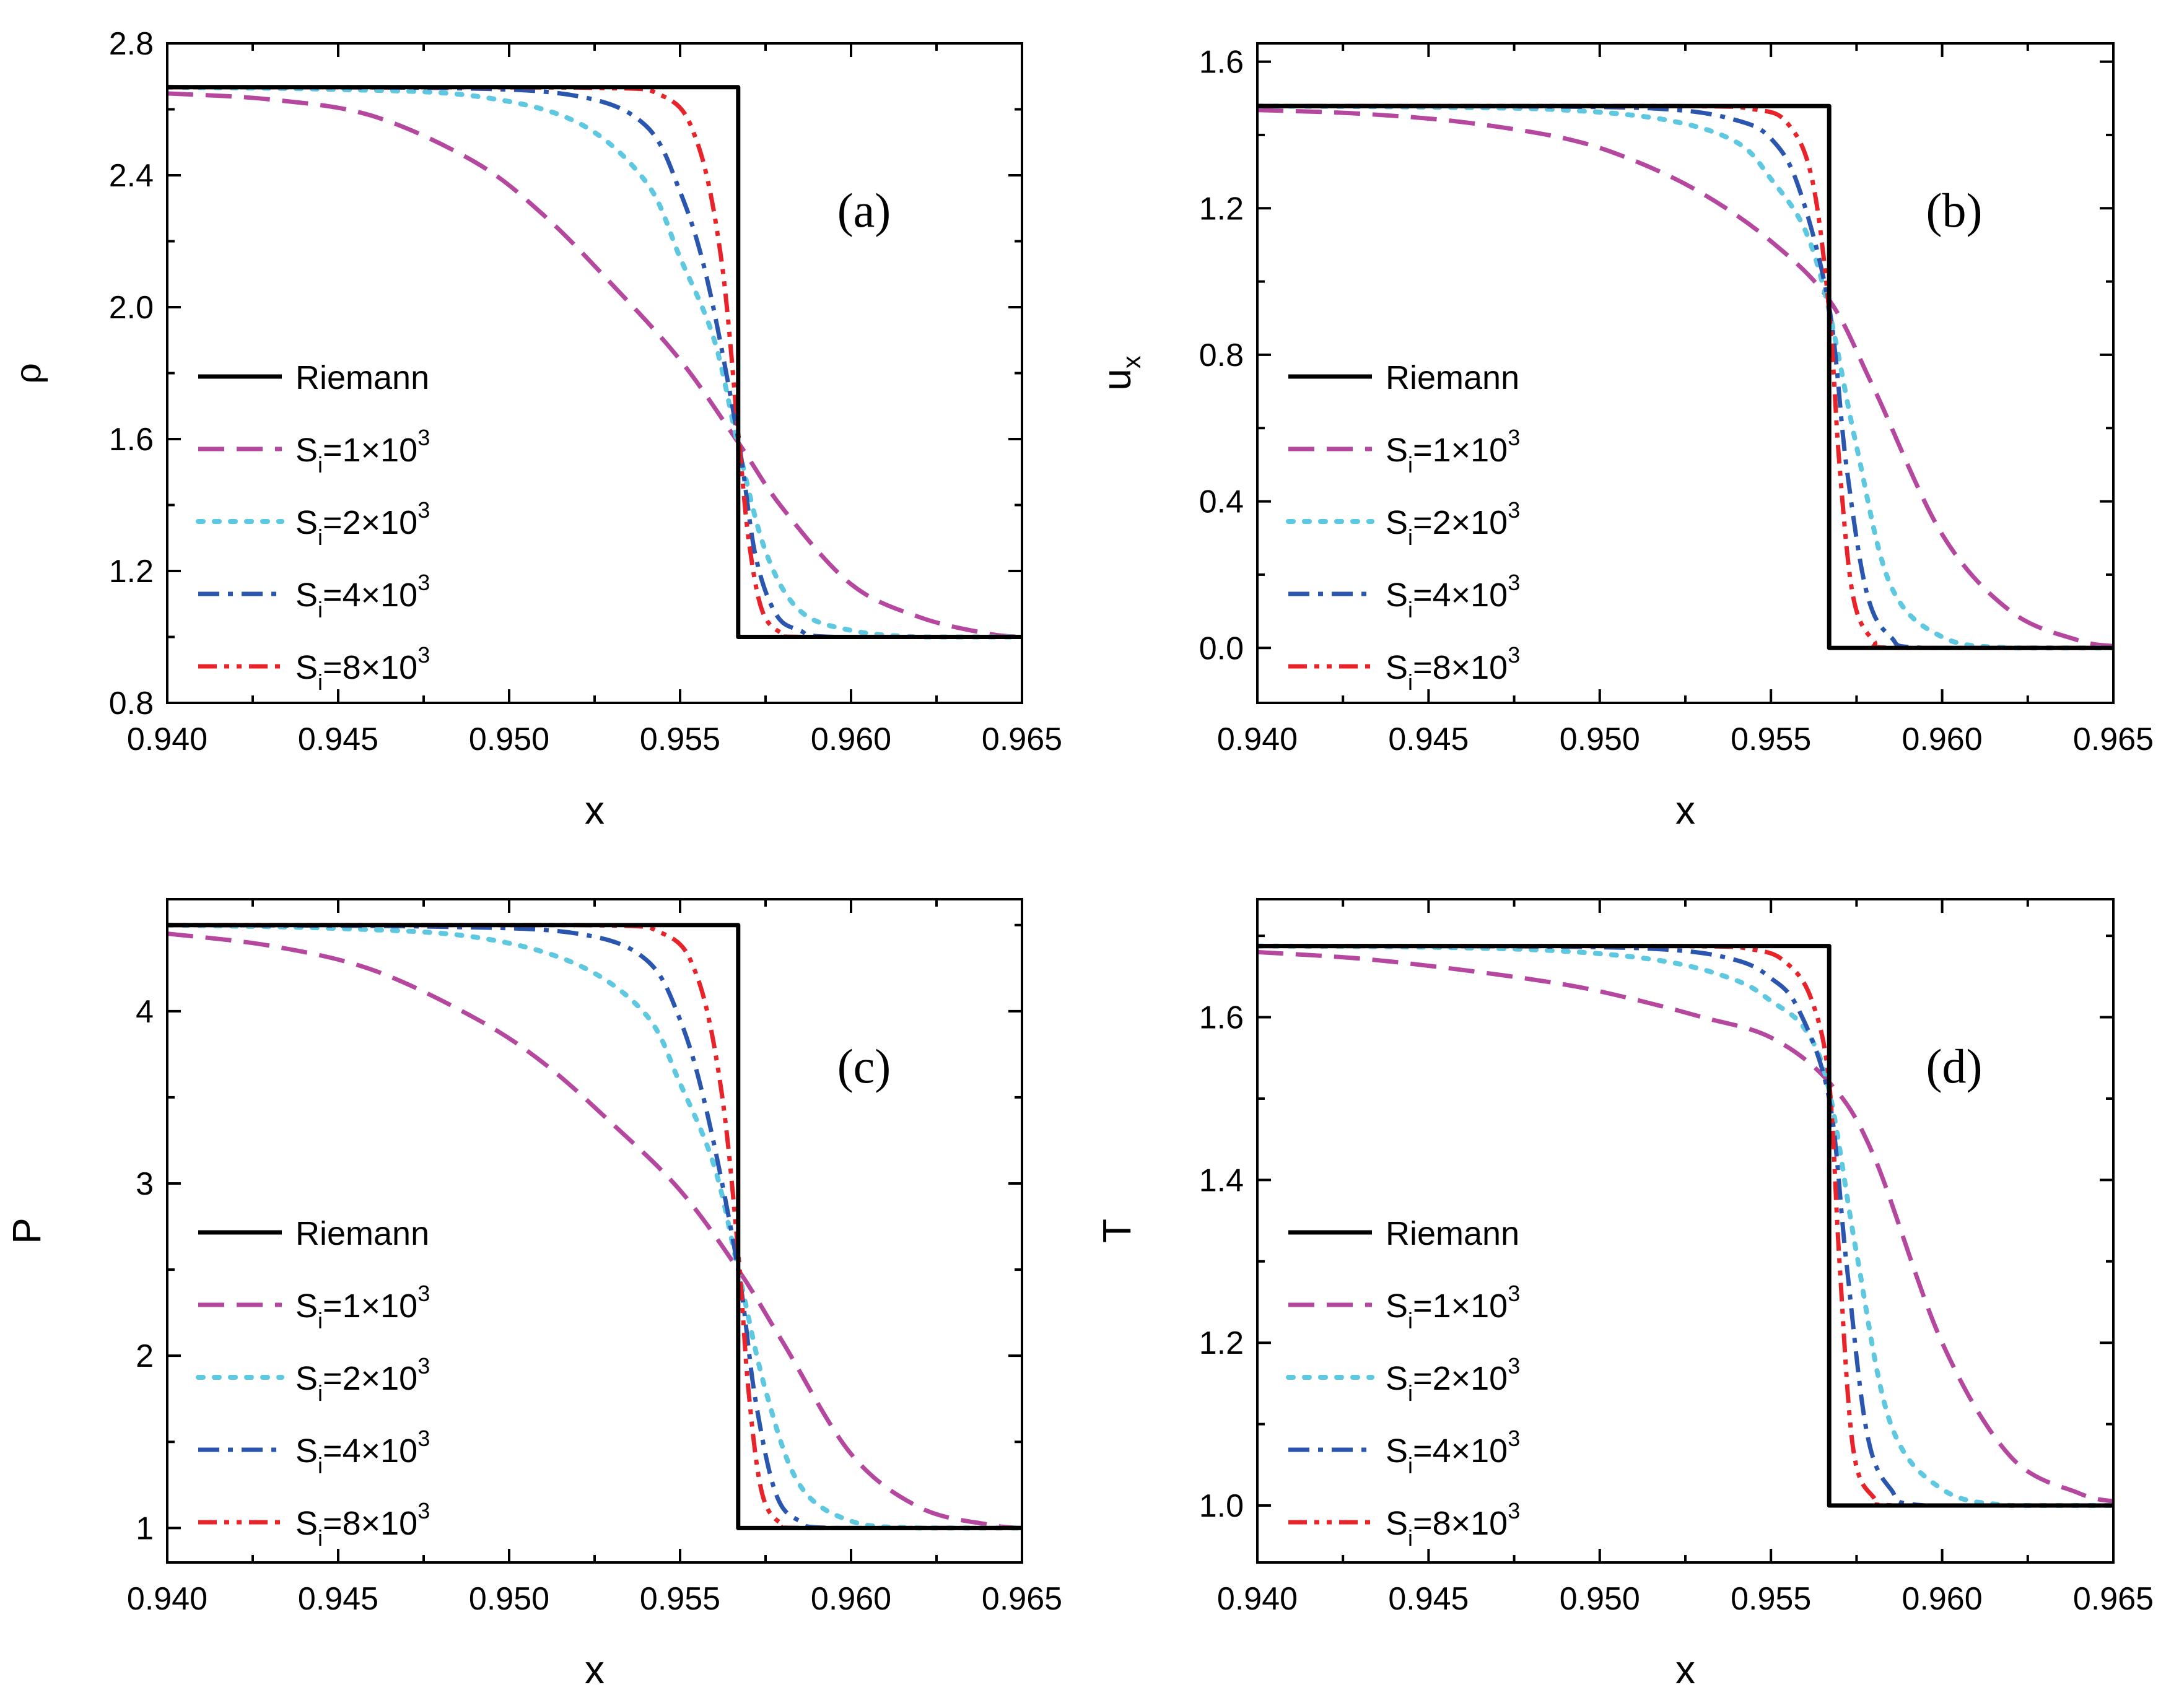  Describe the element at coordinates (1460, 522) in the screenshot. I see `legend-label-rest: =2×10` at that location.